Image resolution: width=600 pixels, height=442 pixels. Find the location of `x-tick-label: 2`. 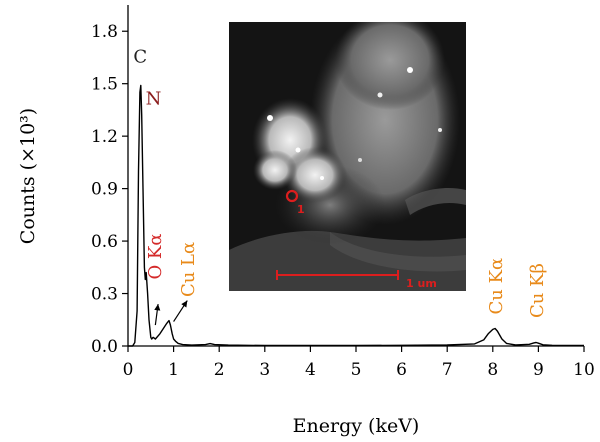

x-tick-label: 2 is located at coordinates (219, 370).